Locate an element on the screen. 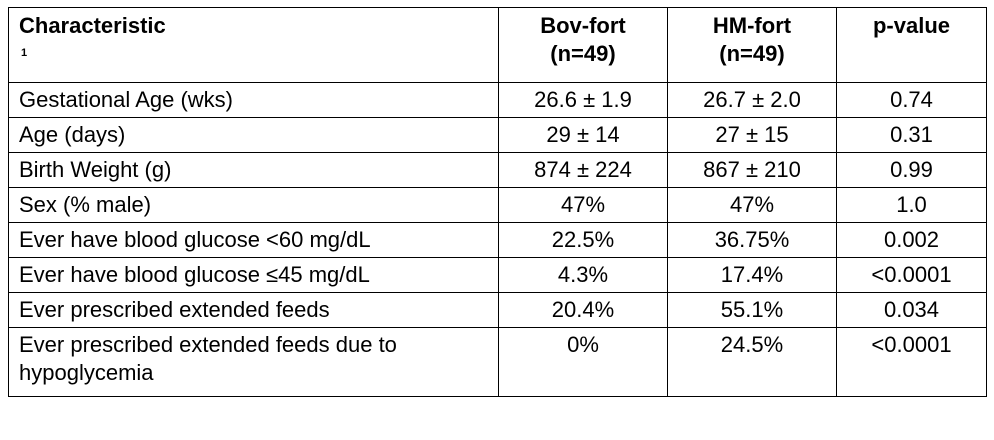 This screenshot has width=994, height=440. hm-fort-value: 47% is located at coordinates (752, 205).